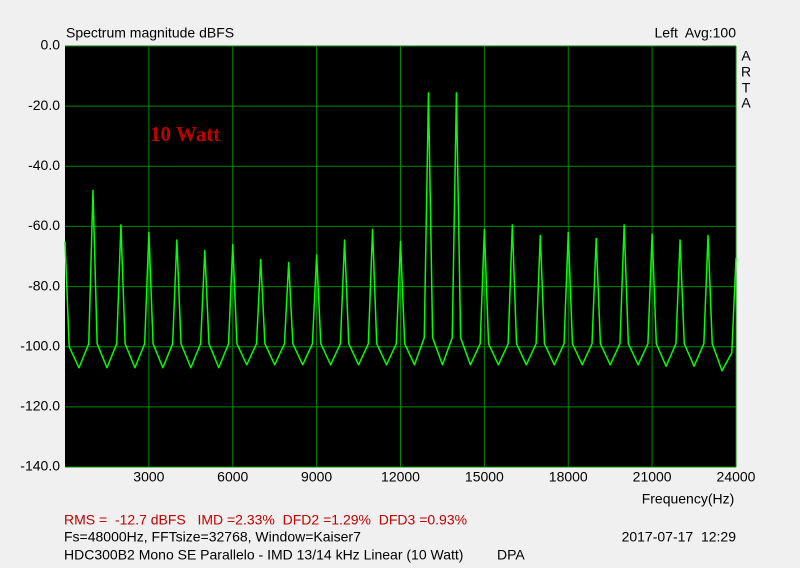 This screenshot has height=568, width=800. What do you see at coordinates (679, 537) in the screenshot?
I see `timestamp: 2017-07-17 12:29` at bounding box center [679, 537].